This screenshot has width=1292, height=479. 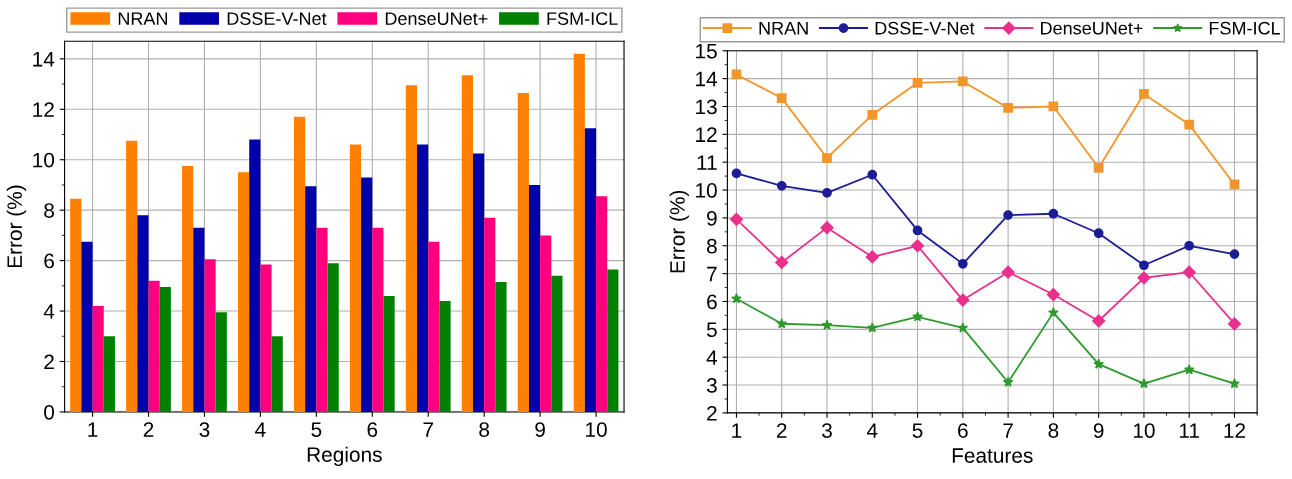 What do you see at coordinates (712, 218) in the screenshot?
I see `y-tick-label: 9` at bounding box center [712, 218].